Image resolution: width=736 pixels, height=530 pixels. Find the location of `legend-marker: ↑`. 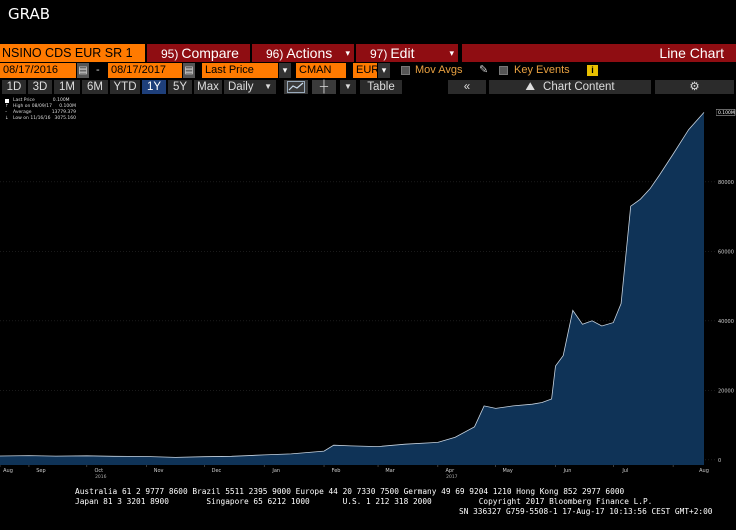

legend-marker: ↑ is located at coordinates (7, 106).